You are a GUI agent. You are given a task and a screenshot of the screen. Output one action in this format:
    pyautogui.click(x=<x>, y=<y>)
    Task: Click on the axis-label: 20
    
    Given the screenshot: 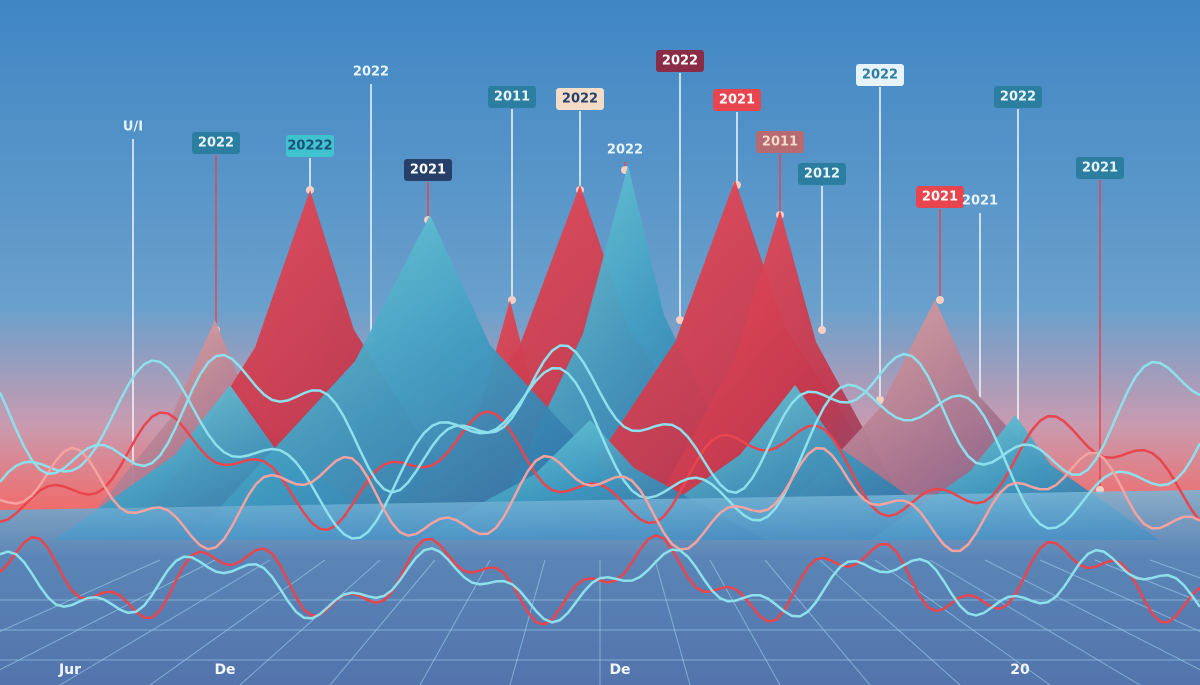 What is the action you would take?
    pyautogui.click(x=1020, y=670)
    